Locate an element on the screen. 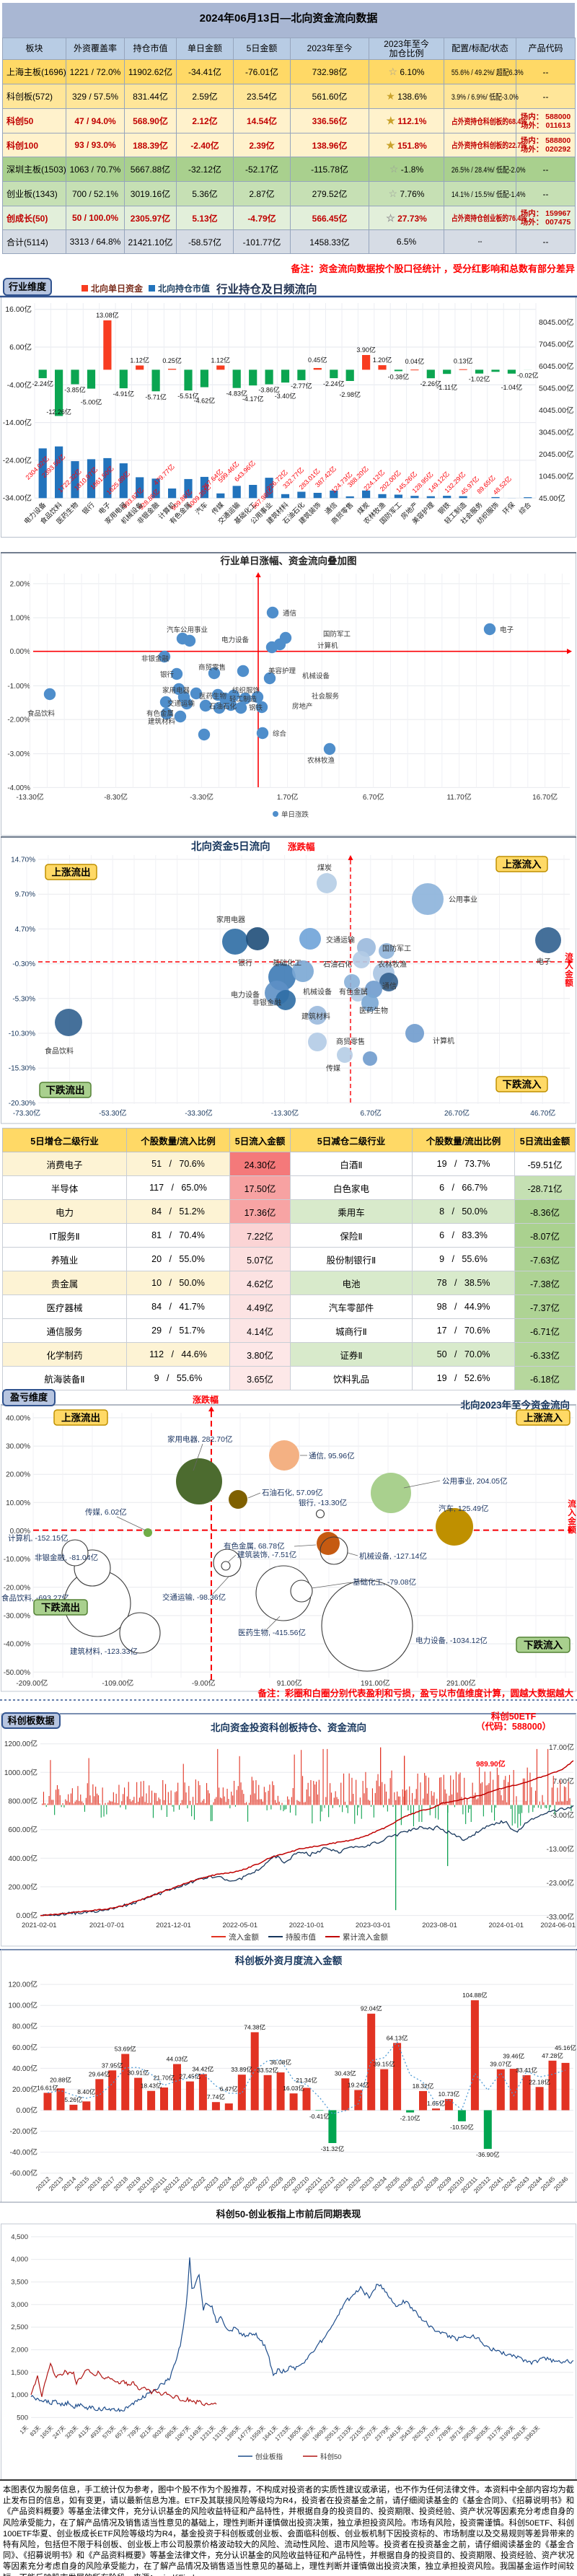 This screenshot has height=2576, width=577. svg-text: 家用电器 is located at coordinates (230, 919).